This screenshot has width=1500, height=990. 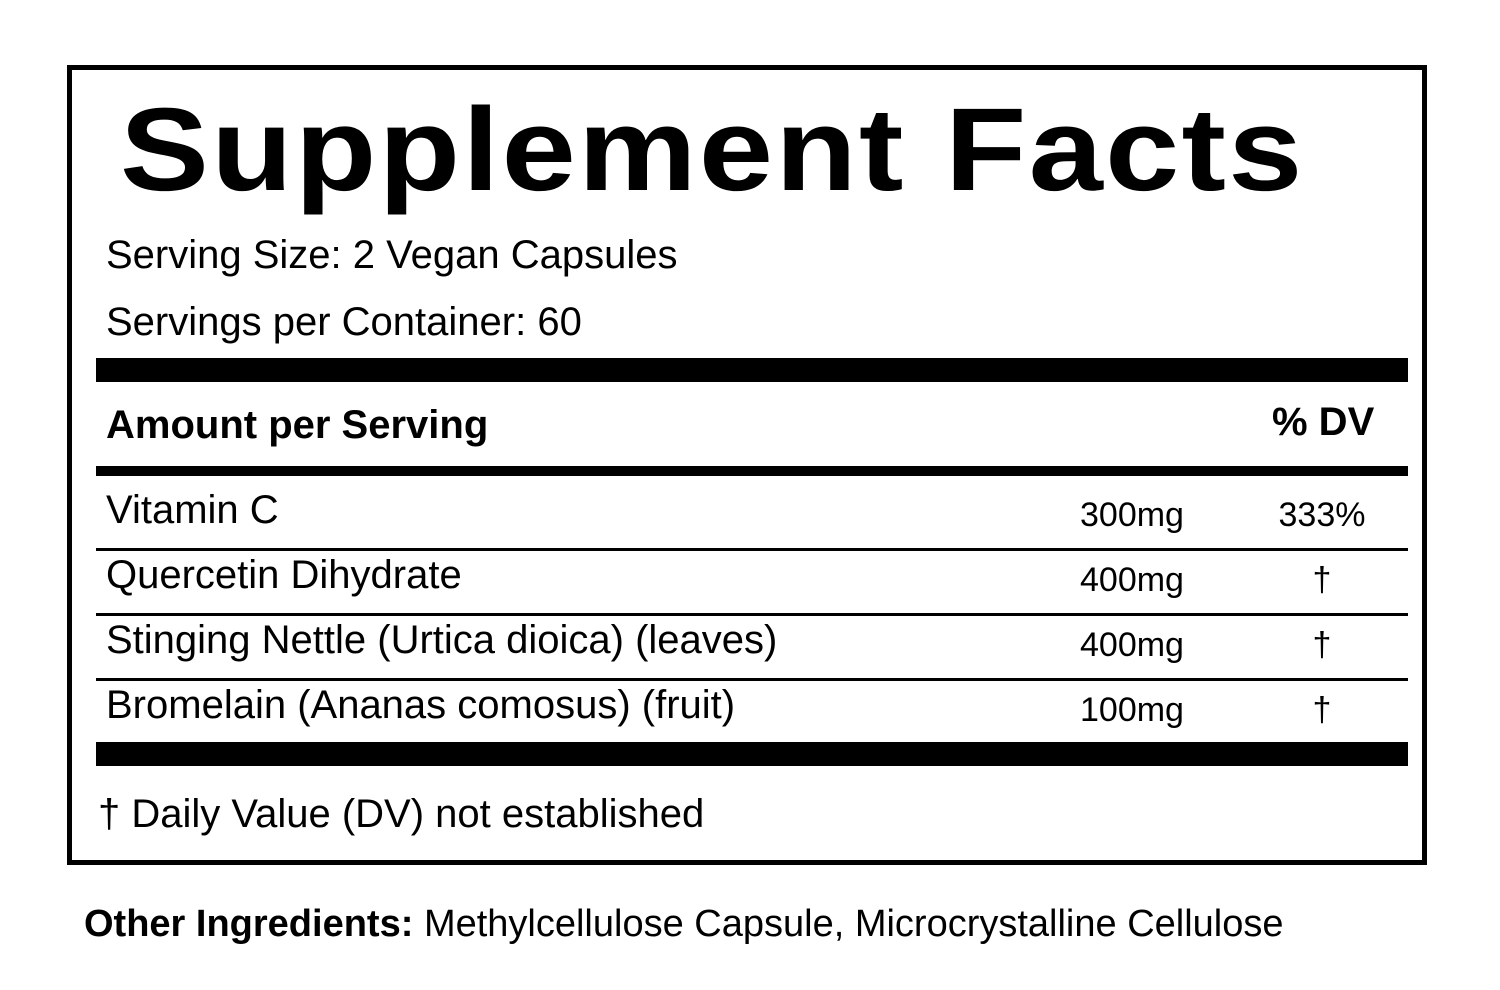 I want to click on serving-size: Serving Size: 2 Vegan Capsules, so click(x=392, y=255).